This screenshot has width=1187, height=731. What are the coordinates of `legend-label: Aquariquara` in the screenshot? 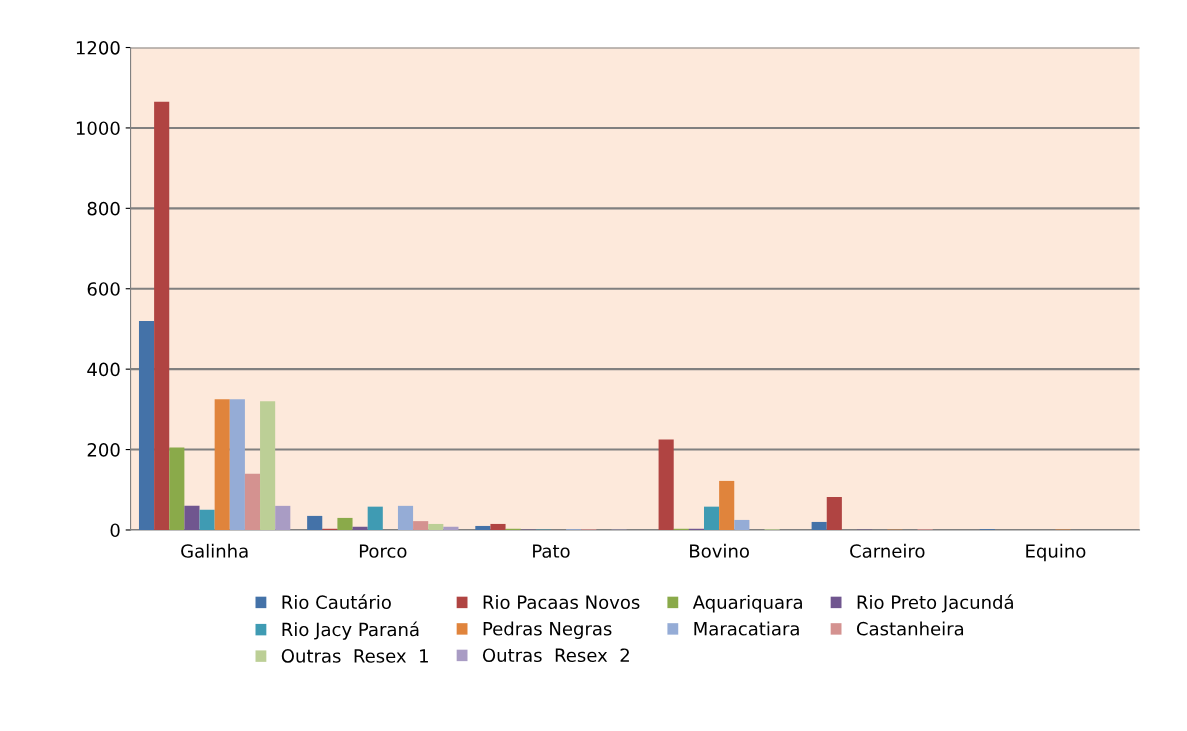 It's located at (747, 604).